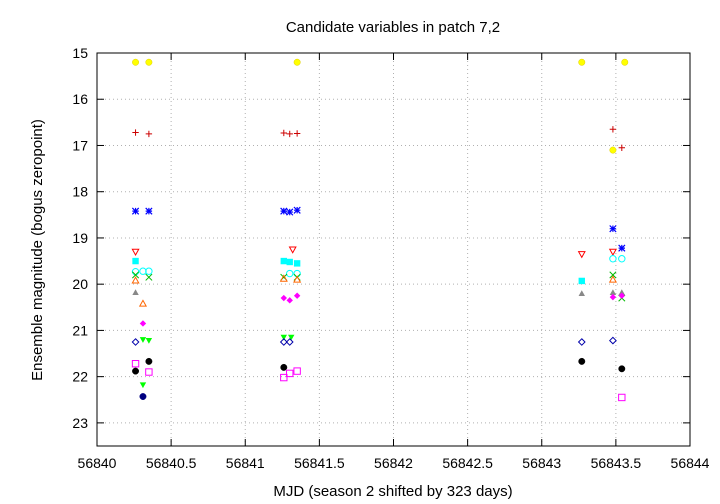  Describe the element at coordinates (80, 238) in the screenshot. I see `y-tick-label: 19` at that location.